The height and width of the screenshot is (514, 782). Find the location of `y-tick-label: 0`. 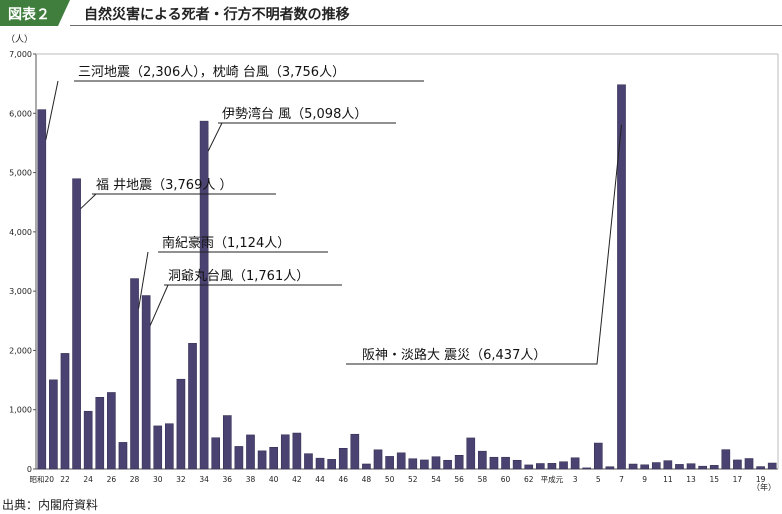

y-tick-label: 0 is located at coordinates (29, 469).